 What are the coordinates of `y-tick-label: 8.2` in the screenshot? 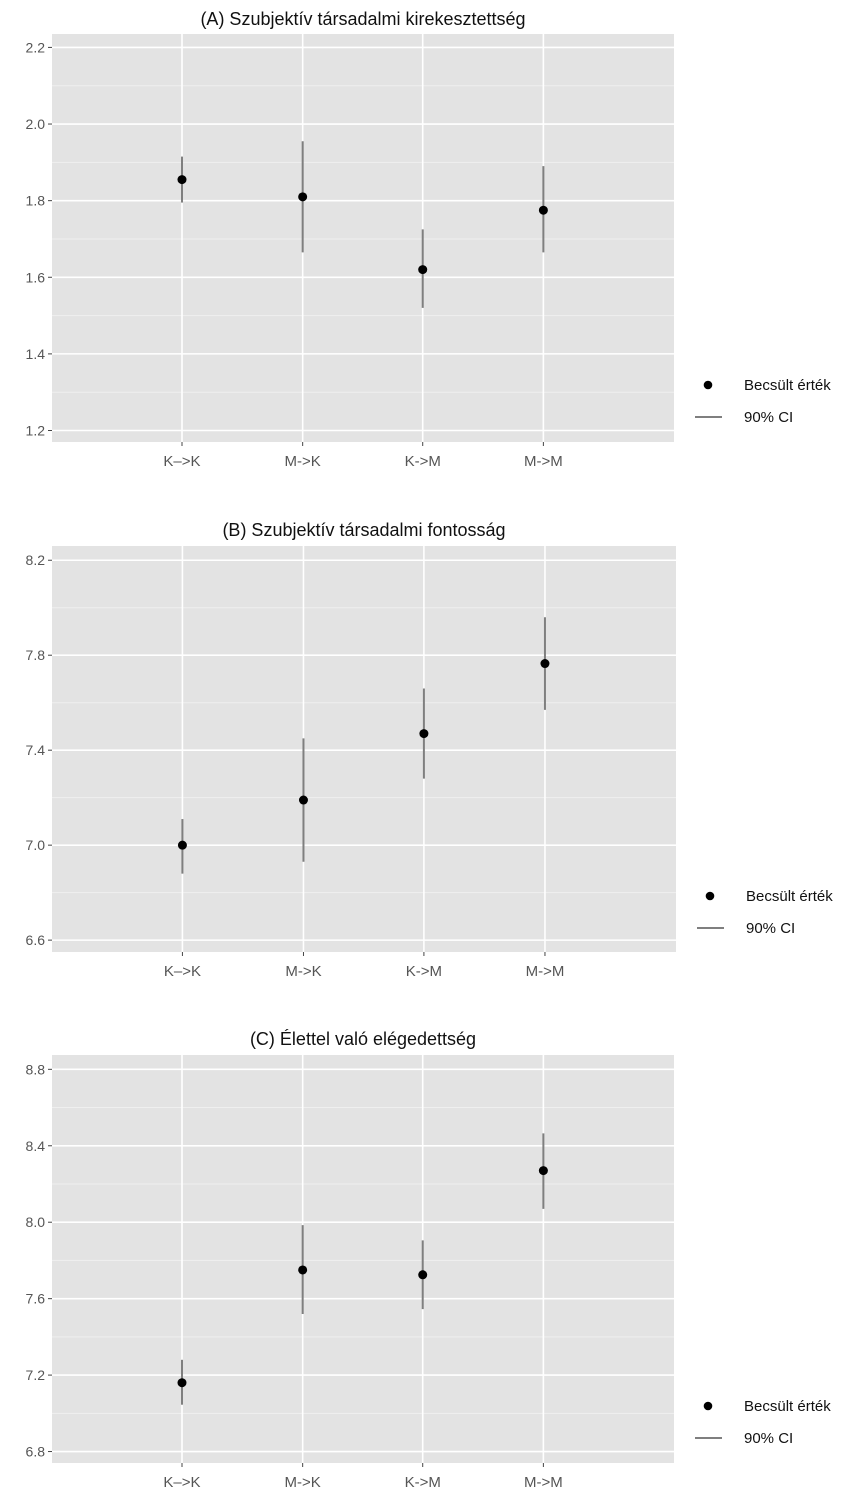 It's located at (36, 560).